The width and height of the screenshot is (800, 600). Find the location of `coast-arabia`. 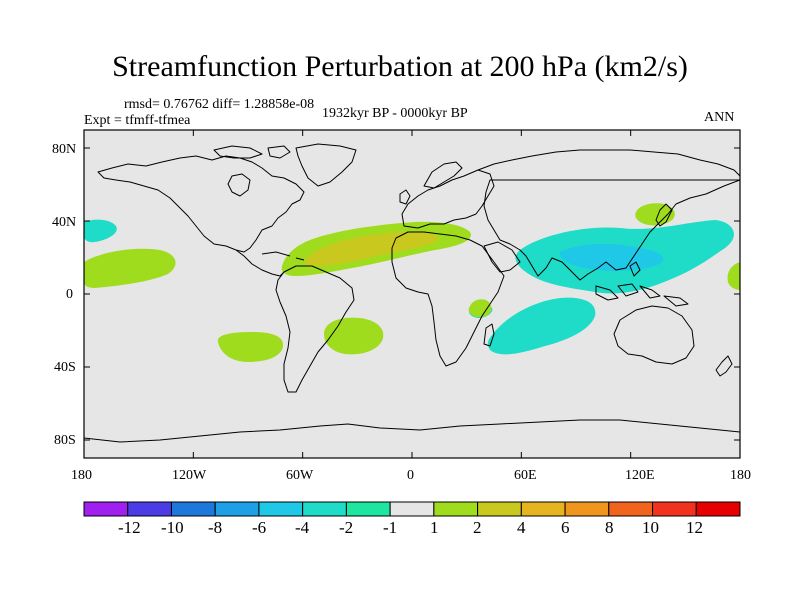

coast-arabia is located at coordinates (502, 257).